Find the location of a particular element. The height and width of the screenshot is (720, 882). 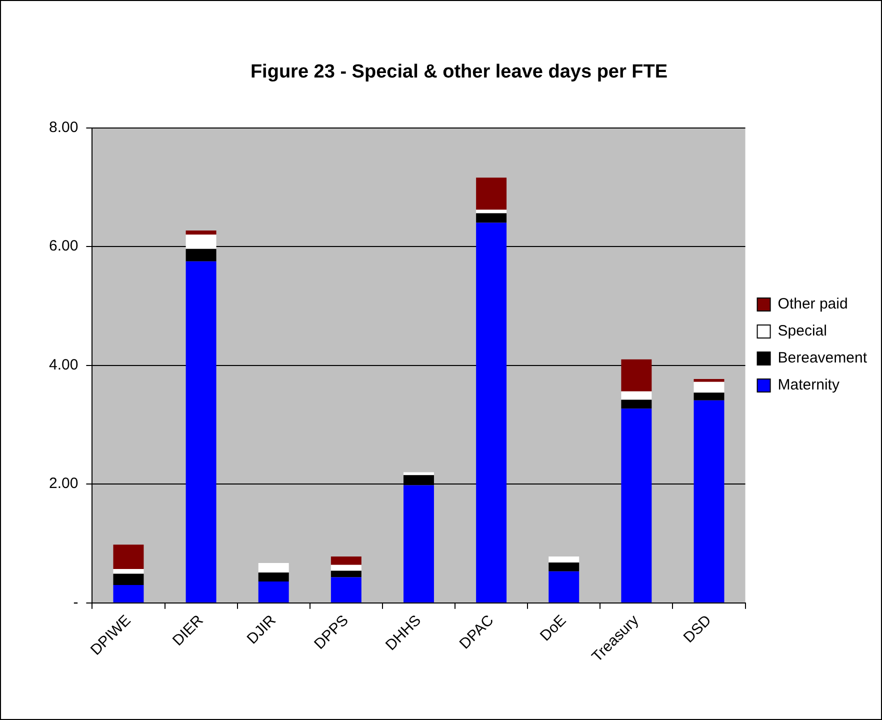

y-tick-label: 4.00 is located at coordinates (63, 365).